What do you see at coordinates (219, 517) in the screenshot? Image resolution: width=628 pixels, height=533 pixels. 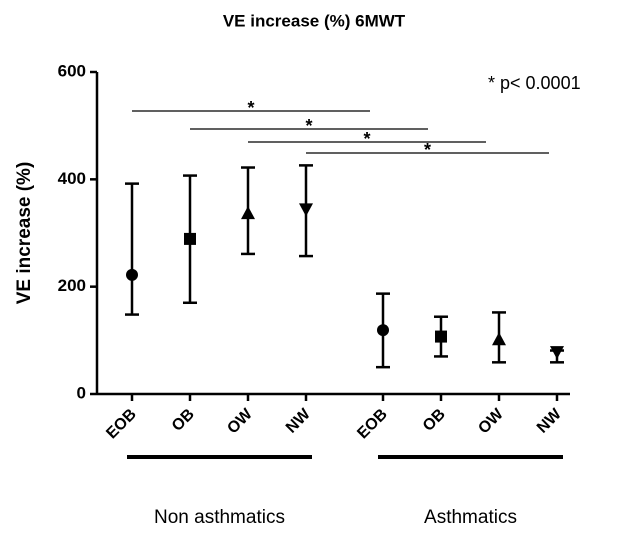 I see `group-label: Non asthmatics` at bounding box center [219, 517].